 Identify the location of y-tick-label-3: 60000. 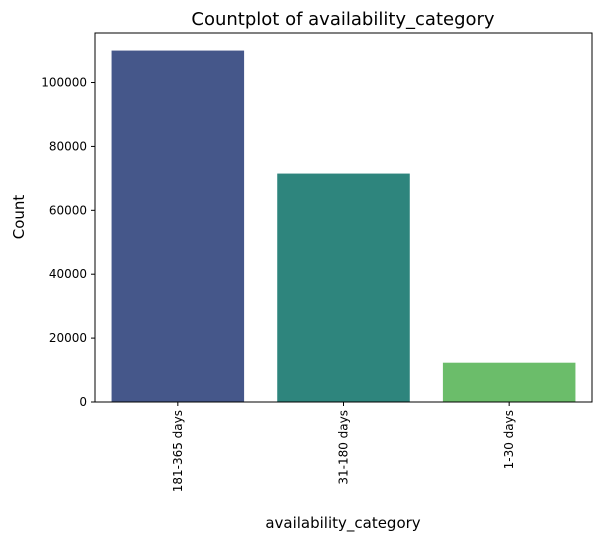
(68, 210).